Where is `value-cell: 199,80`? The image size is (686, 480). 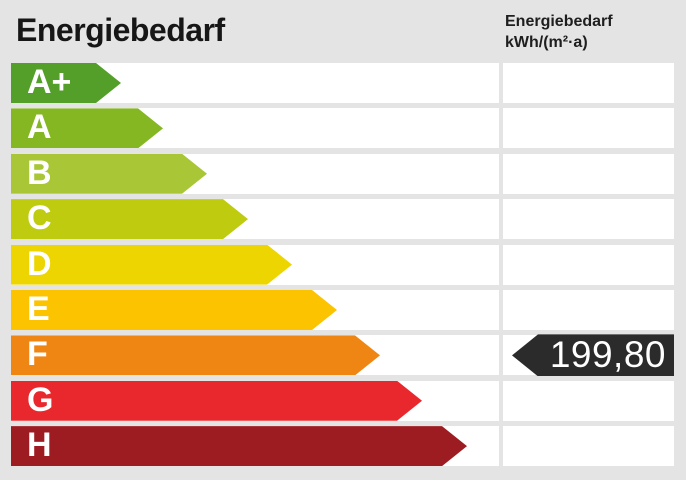 value-cell: 199,80 is located at coordinates (588, 355).